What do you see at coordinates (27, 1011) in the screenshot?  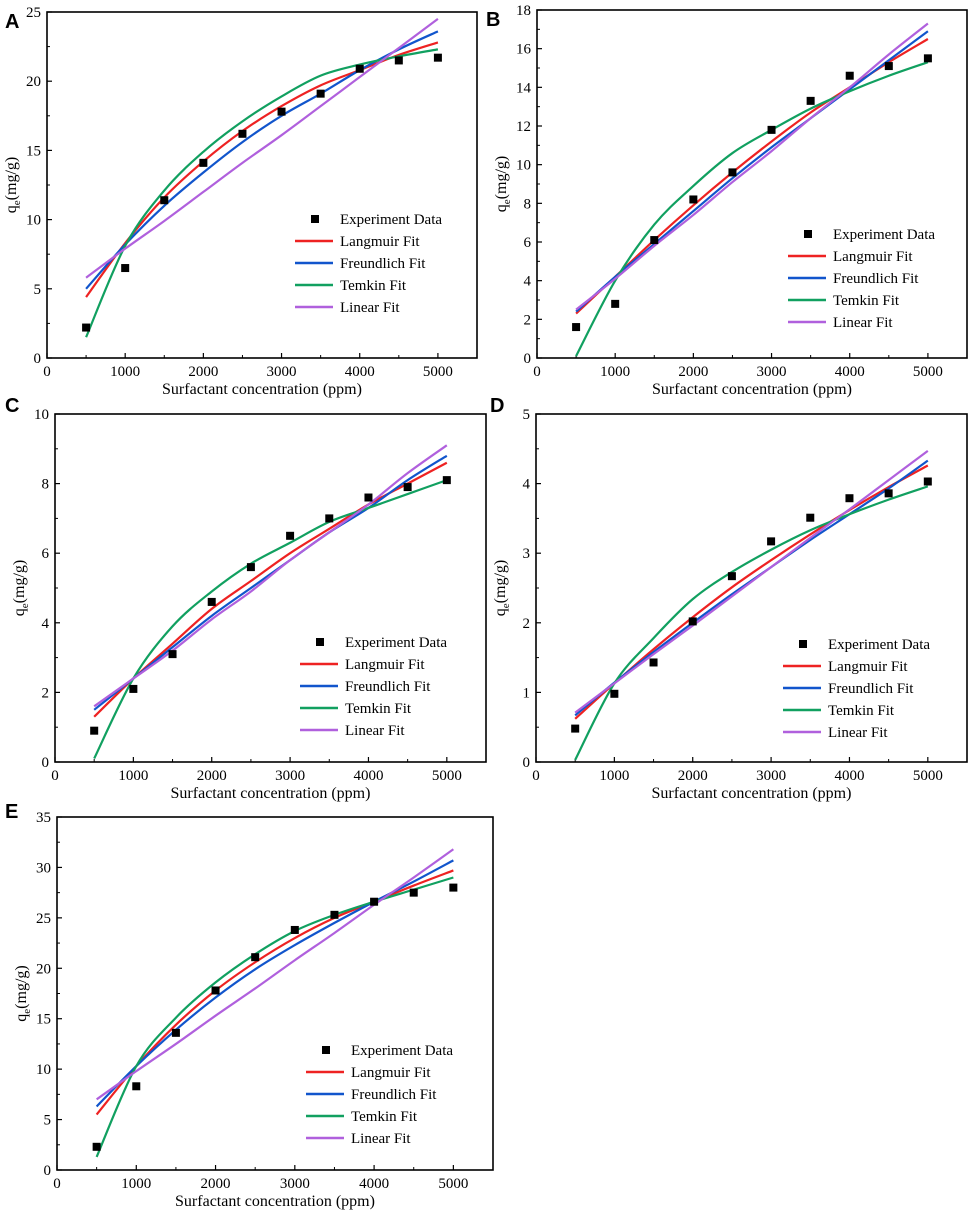 I see `y-label-subscript: e` at bounding box center [27, 1011].